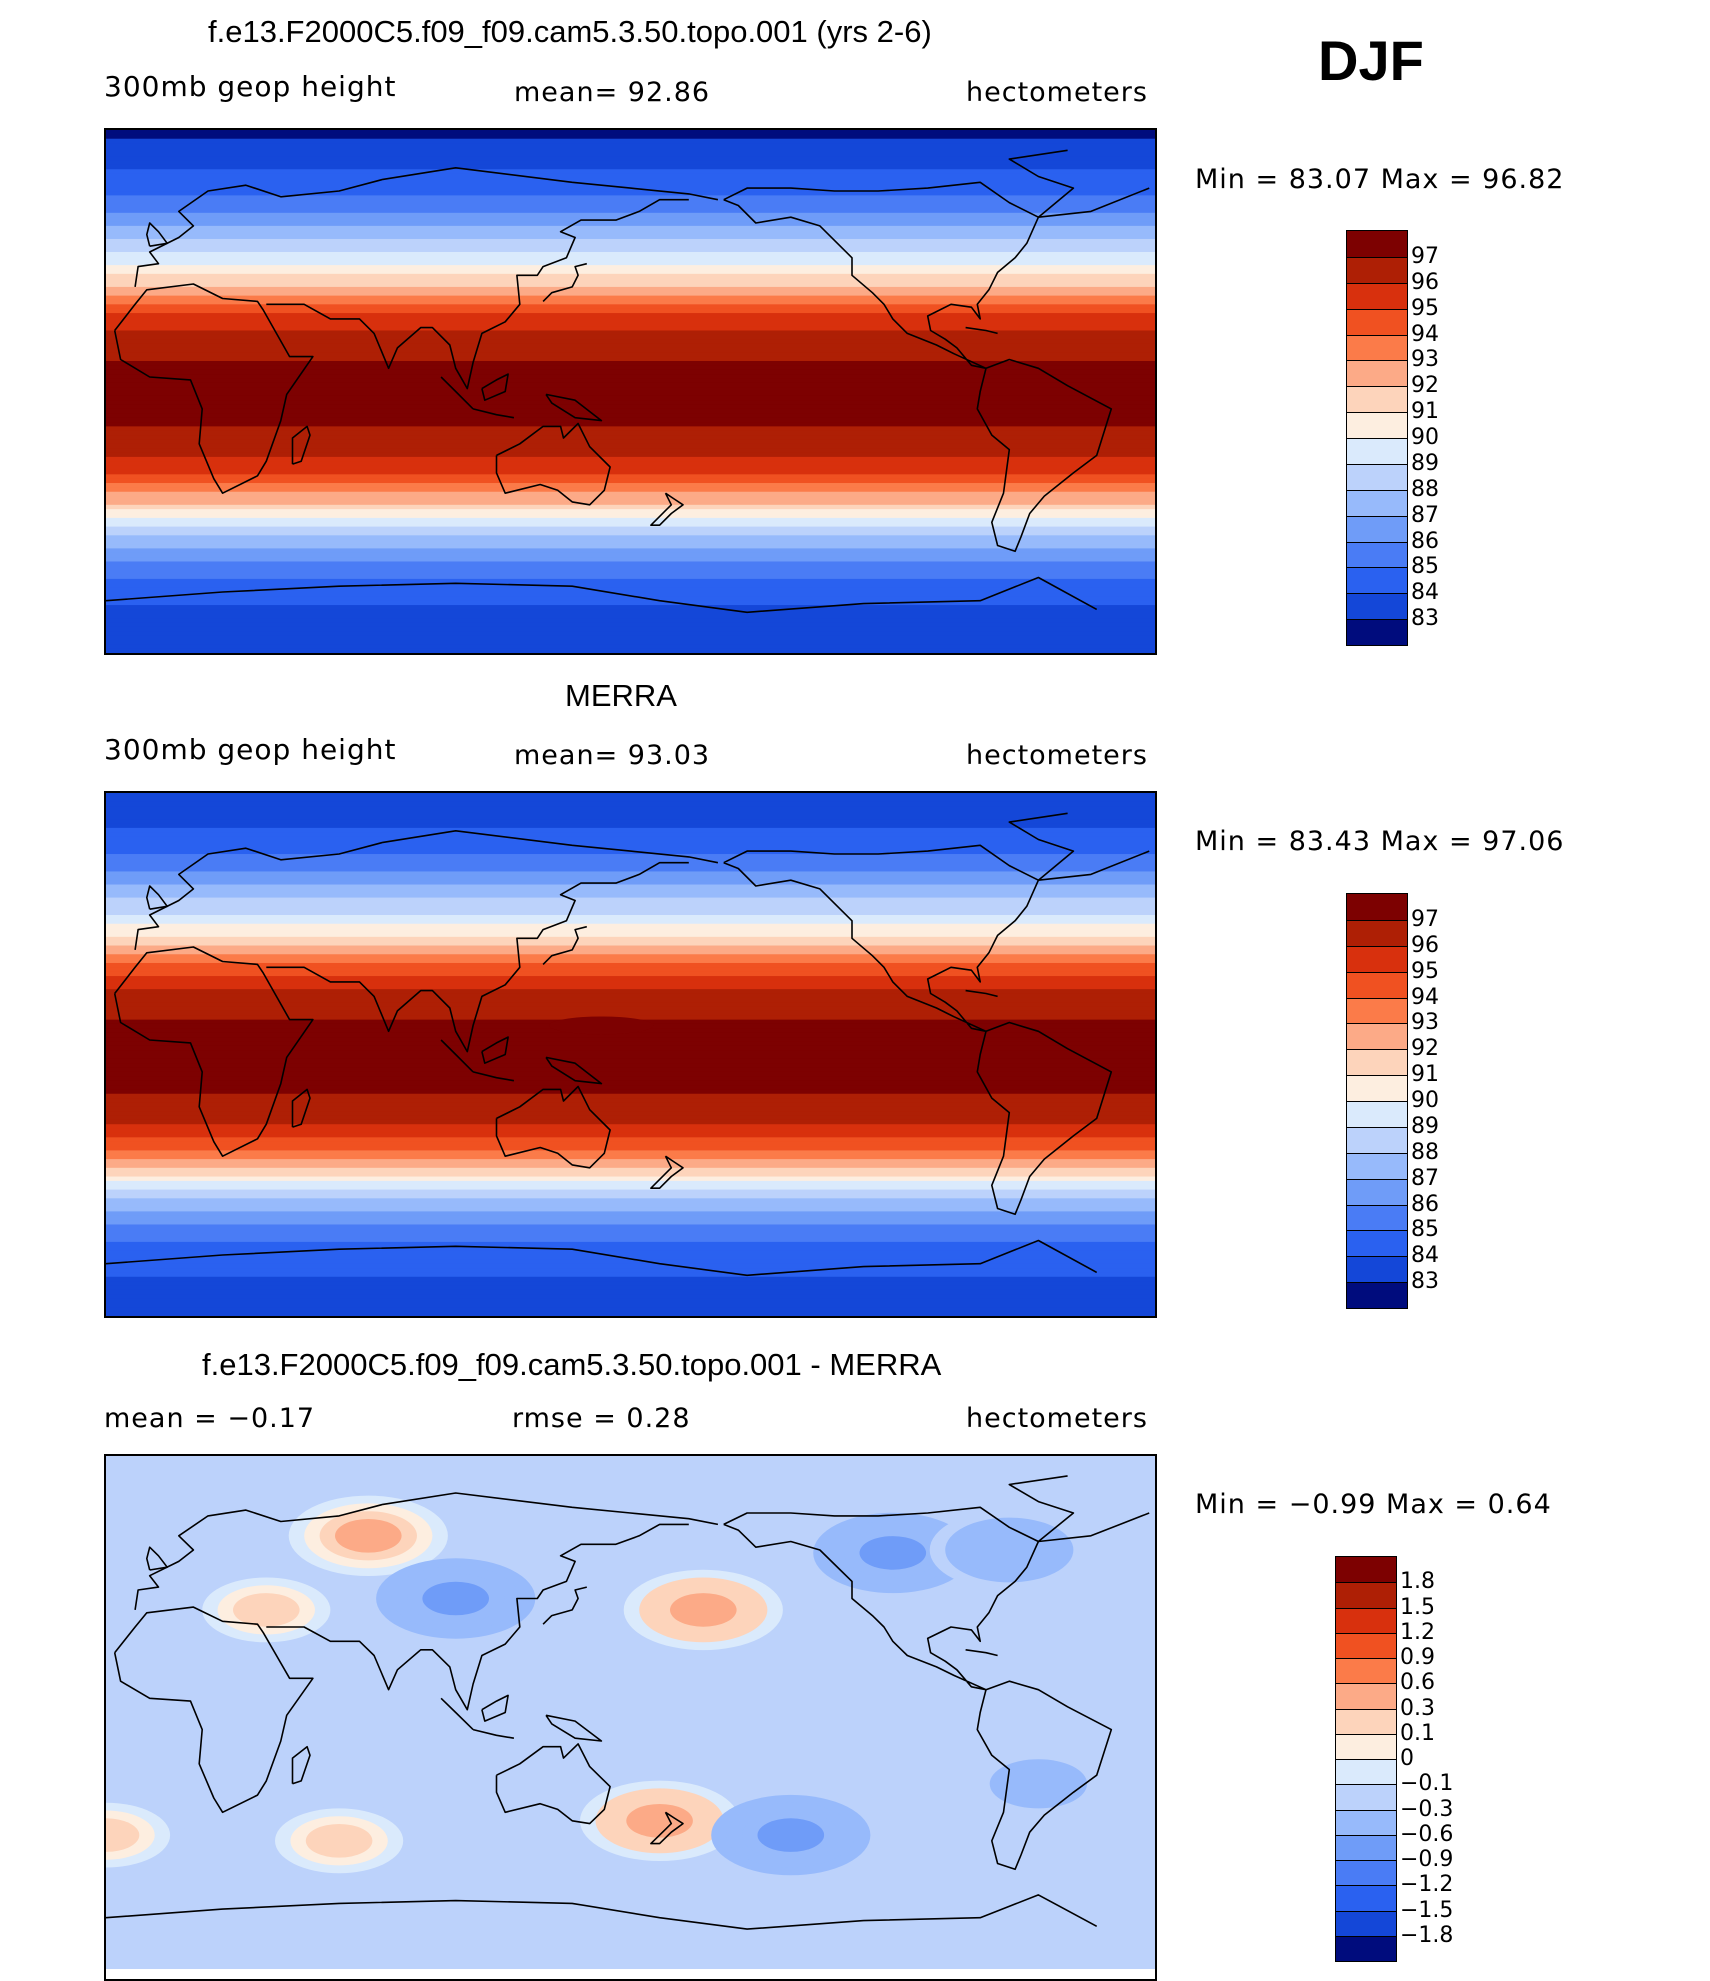 The width and height of the screenshot is (1710, 1981). What do you see at coordinates (1425, 437) in the screenshot?
I see `colorbar-label: 90` at bounding box center [1425, 437].